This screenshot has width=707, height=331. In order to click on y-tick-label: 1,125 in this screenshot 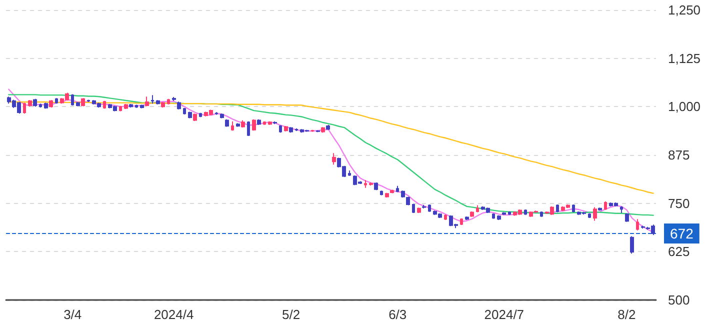, I will do `click(684, 58)`.